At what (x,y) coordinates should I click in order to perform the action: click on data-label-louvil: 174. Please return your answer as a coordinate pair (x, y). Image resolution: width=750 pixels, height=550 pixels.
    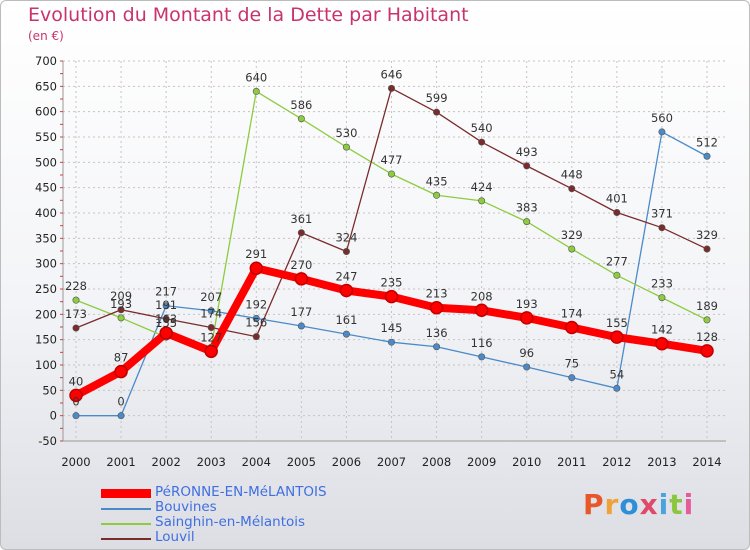
    Looking at the image, I should click on (211, 314).